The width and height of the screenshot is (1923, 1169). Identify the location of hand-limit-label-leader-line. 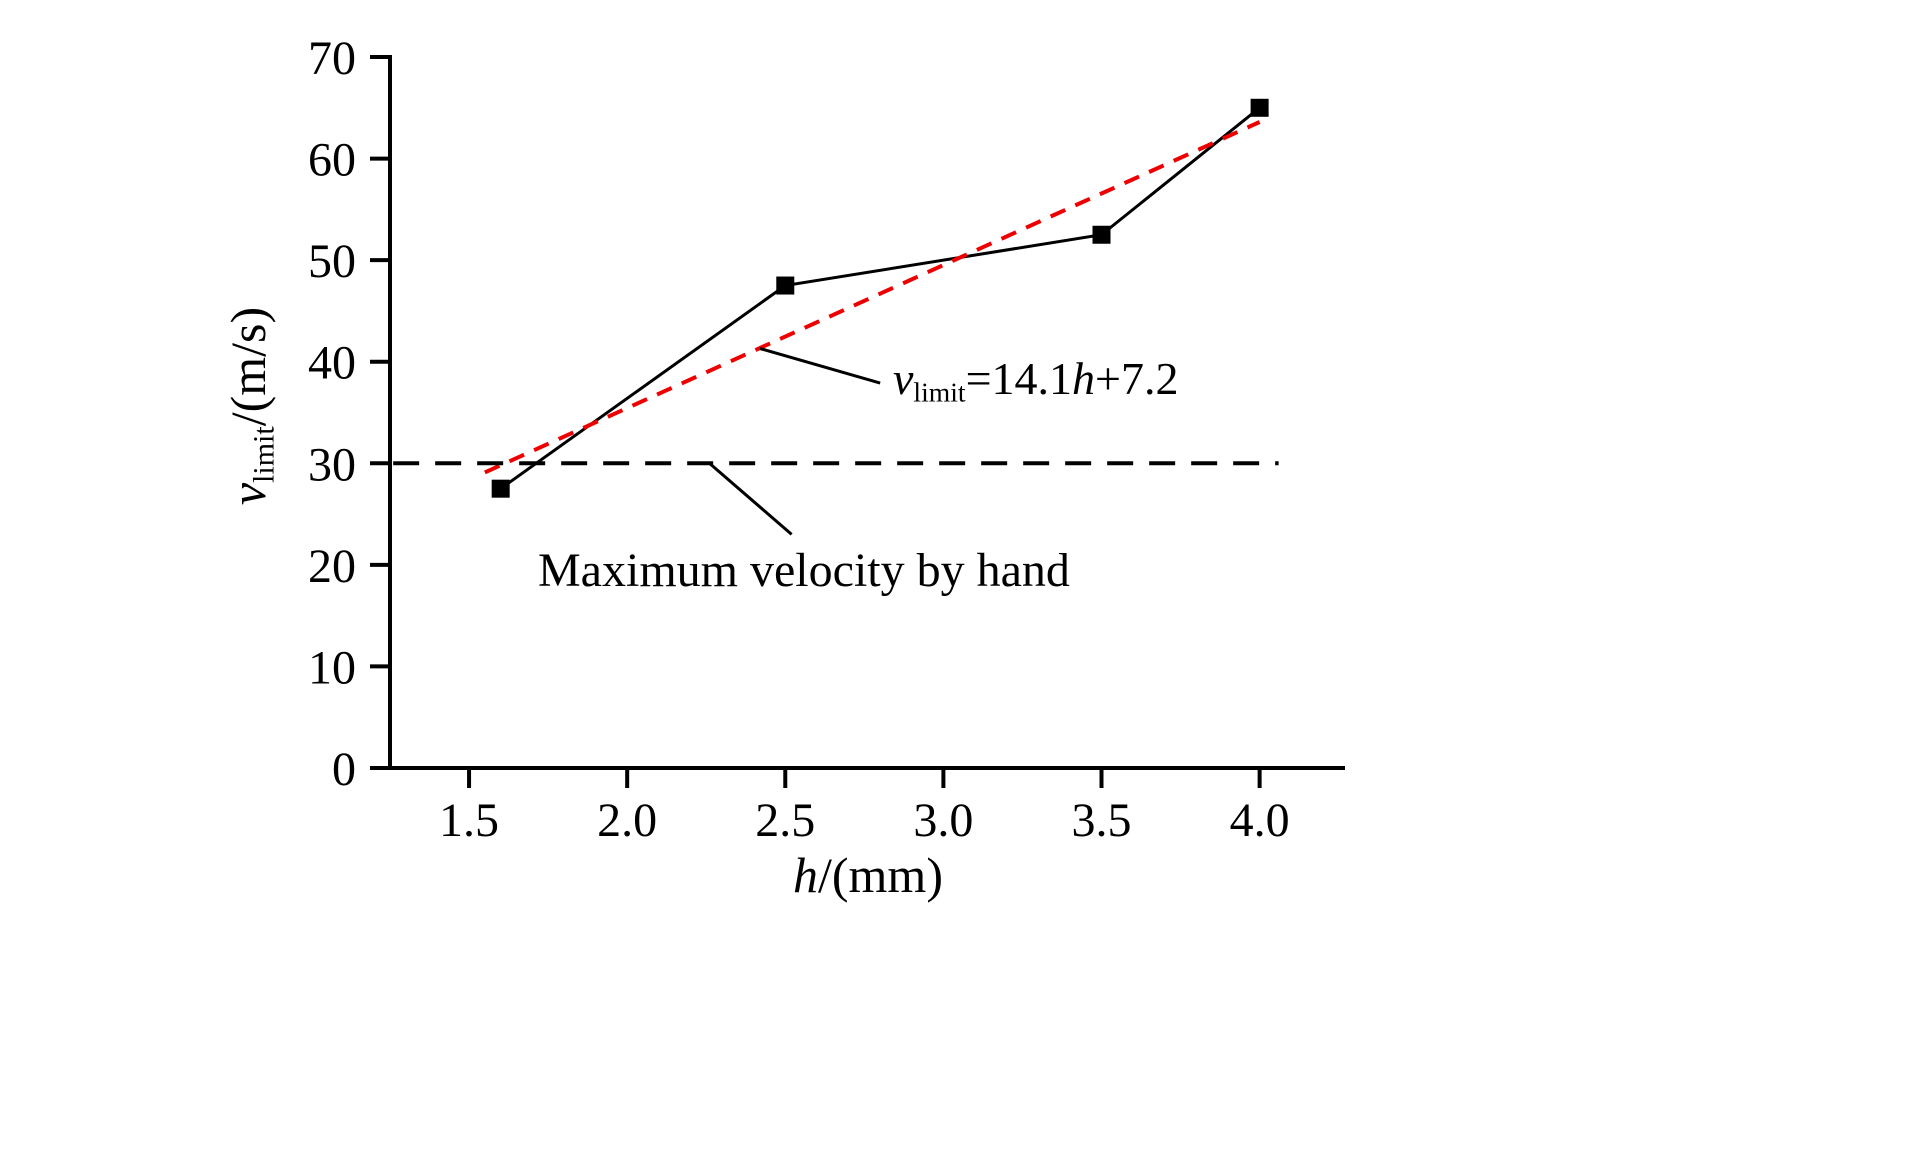
(750, 499).